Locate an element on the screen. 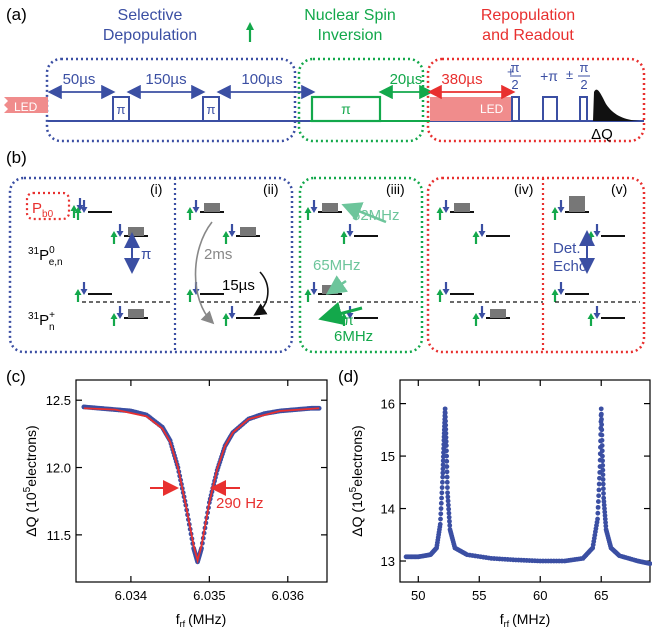 The width and height of the screenshot is (652, 630). rf-65mhz-label: 65MHz is located at coordinates (337, 265).